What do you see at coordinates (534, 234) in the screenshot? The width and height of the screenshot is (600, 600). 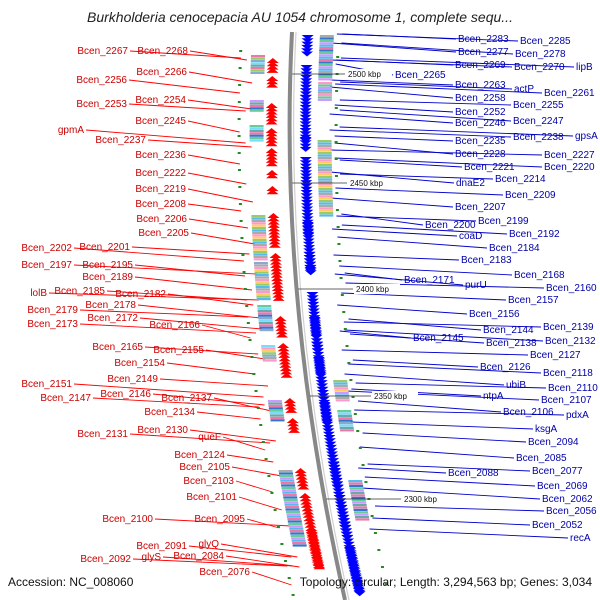 I see `gene-label-right: Bcen_2192` at bounding box center [534, 234].